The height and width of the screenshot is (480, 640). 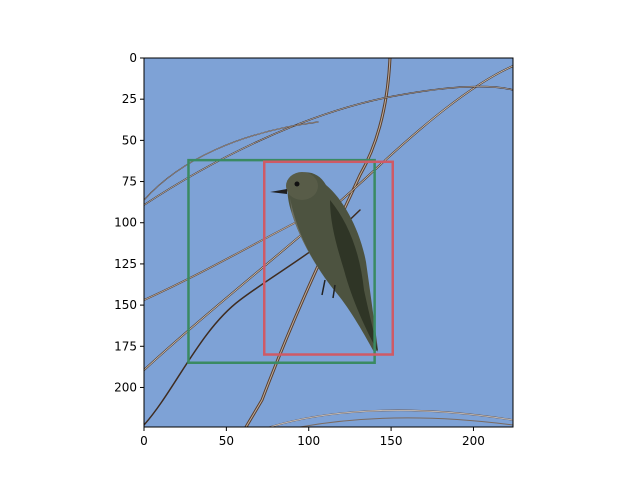 What do you see at coordinates (308, 441) in the screenshot?
I see `x-tick-label: 100` at bounding box center [308, 441].